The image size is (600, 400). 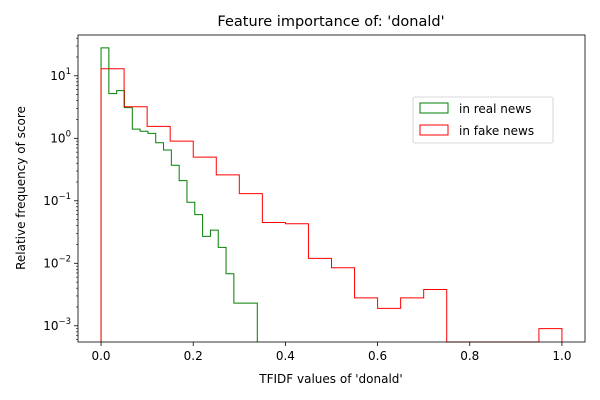 I want to click on y-tick-exponent: −1, so click(x=64, y=197).